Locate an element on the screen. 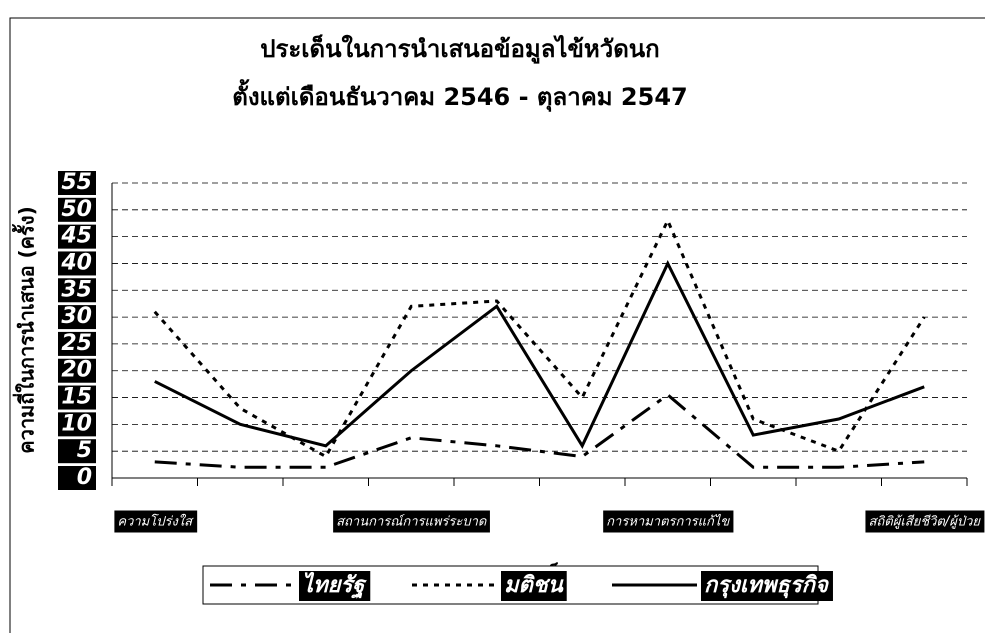  x-tick-label: สถิติผู้เสียชีวิต/ผู้ป่วย is located at coordinates (924, 522).